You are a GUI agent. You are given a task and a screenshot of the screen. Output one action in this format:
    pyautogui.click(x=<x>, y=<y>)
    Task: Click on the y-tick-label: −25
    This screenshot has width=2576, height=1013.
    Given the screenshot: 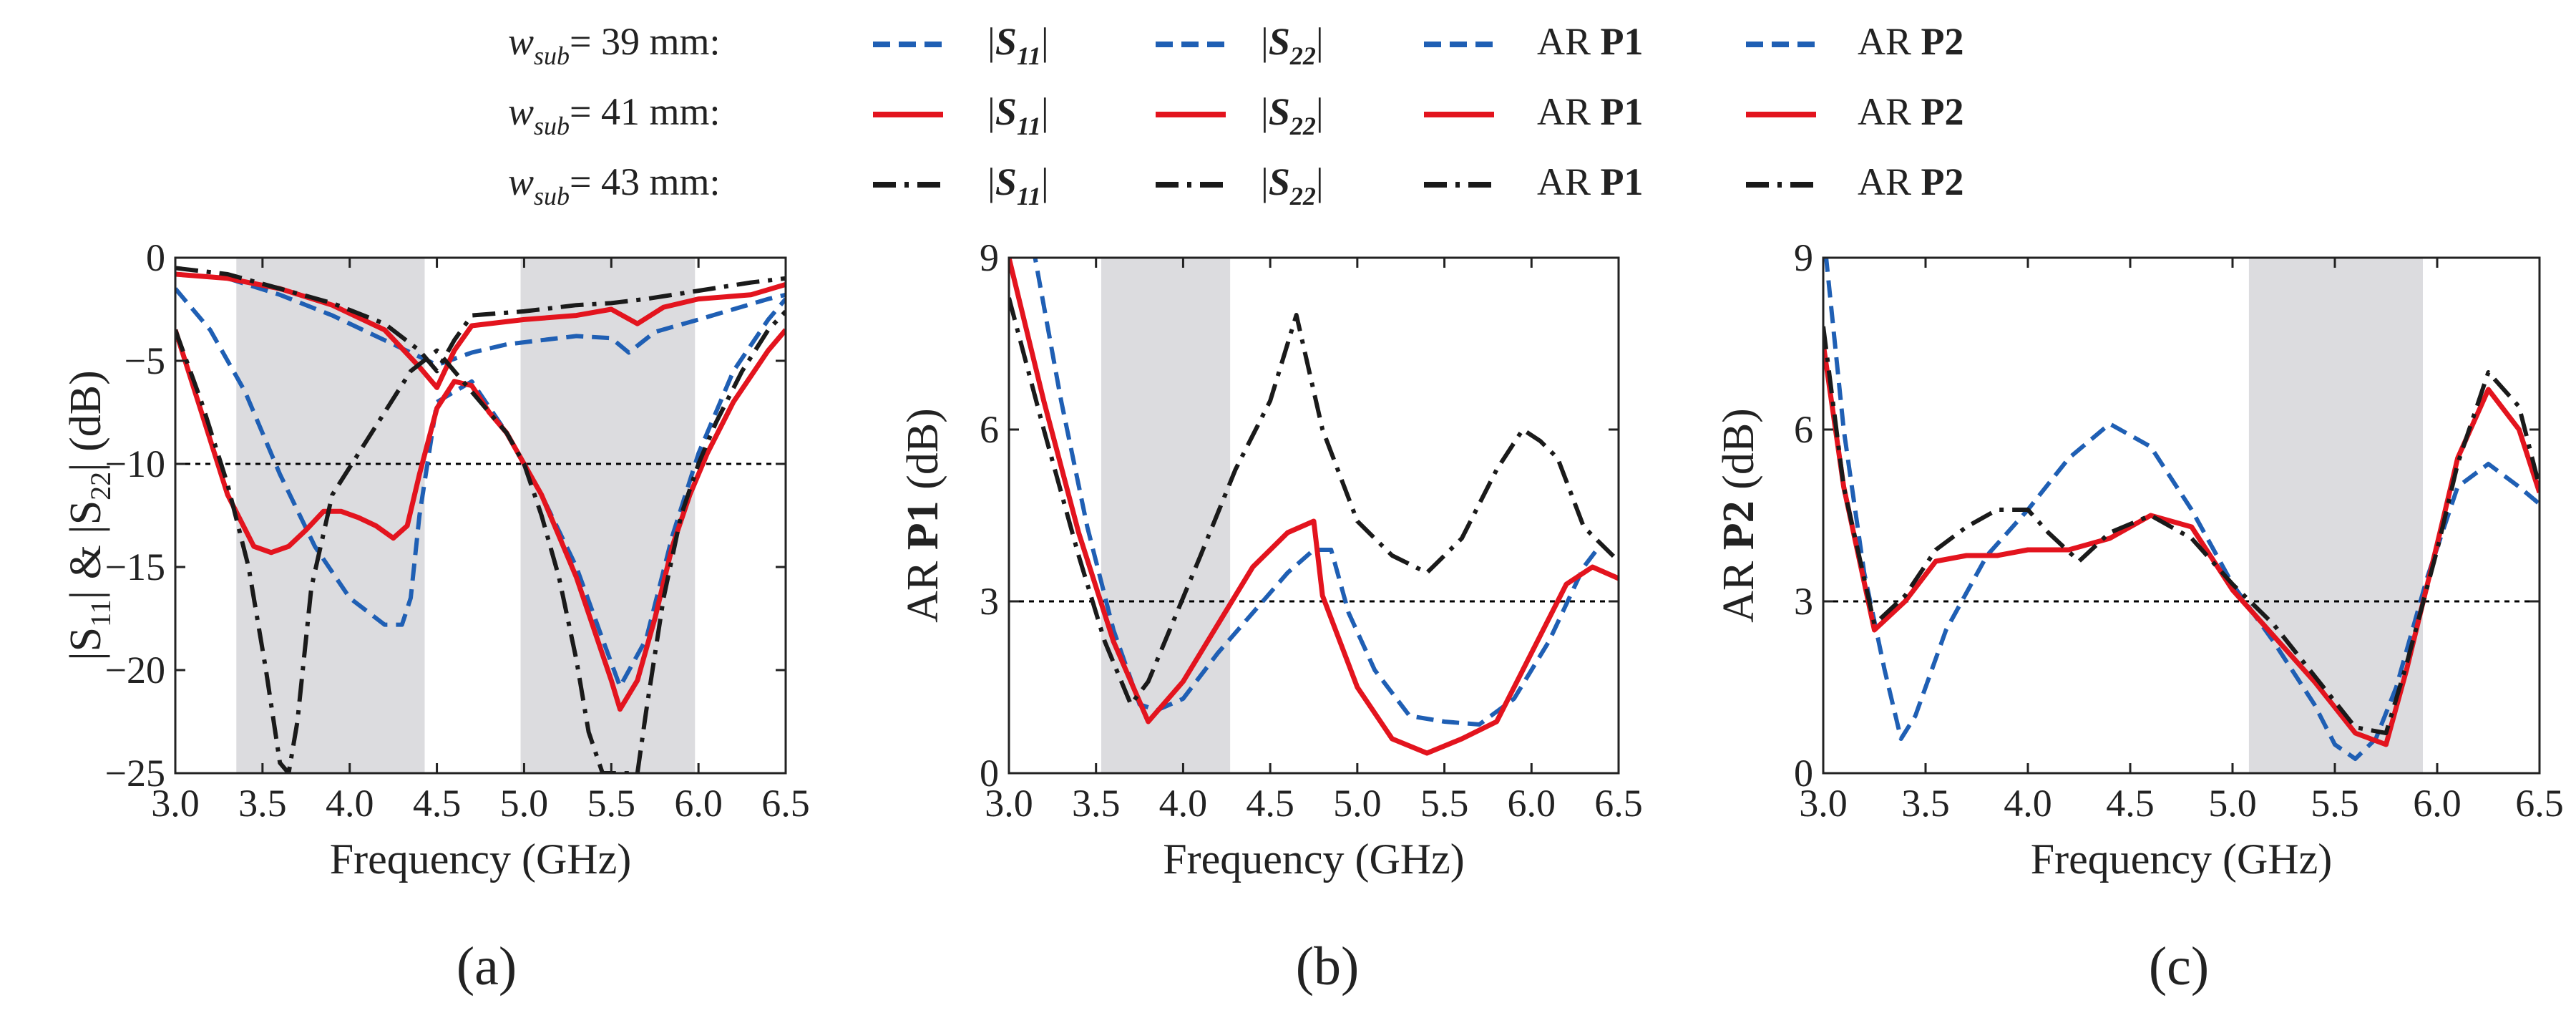 What is the action you would take?
    pyautogui.click(x=135, y=774)
    